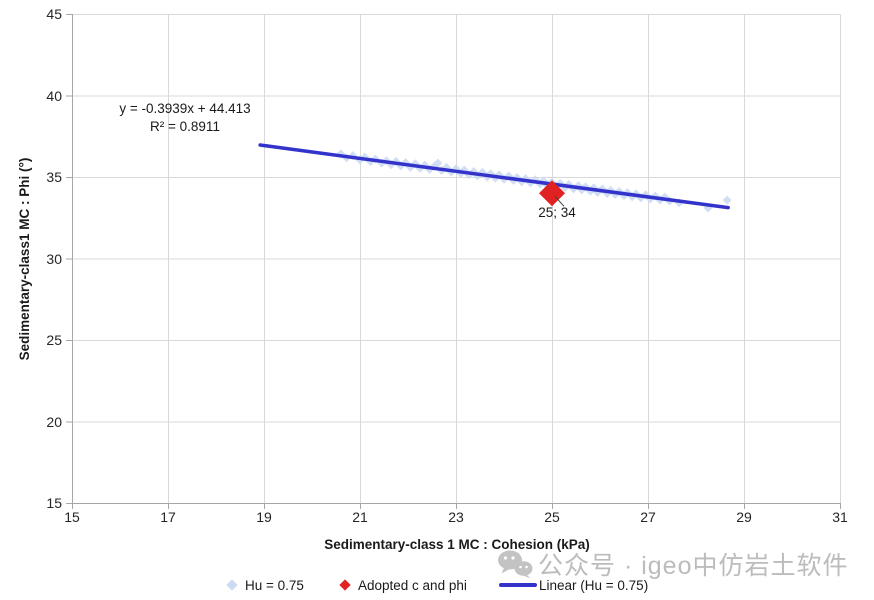 The width and height of the screenshot is (874, 600). What do you see at coordinates (648, 517) in the screenshot?
I see `x-tick-label: 27` at bounding box center [648, 517].